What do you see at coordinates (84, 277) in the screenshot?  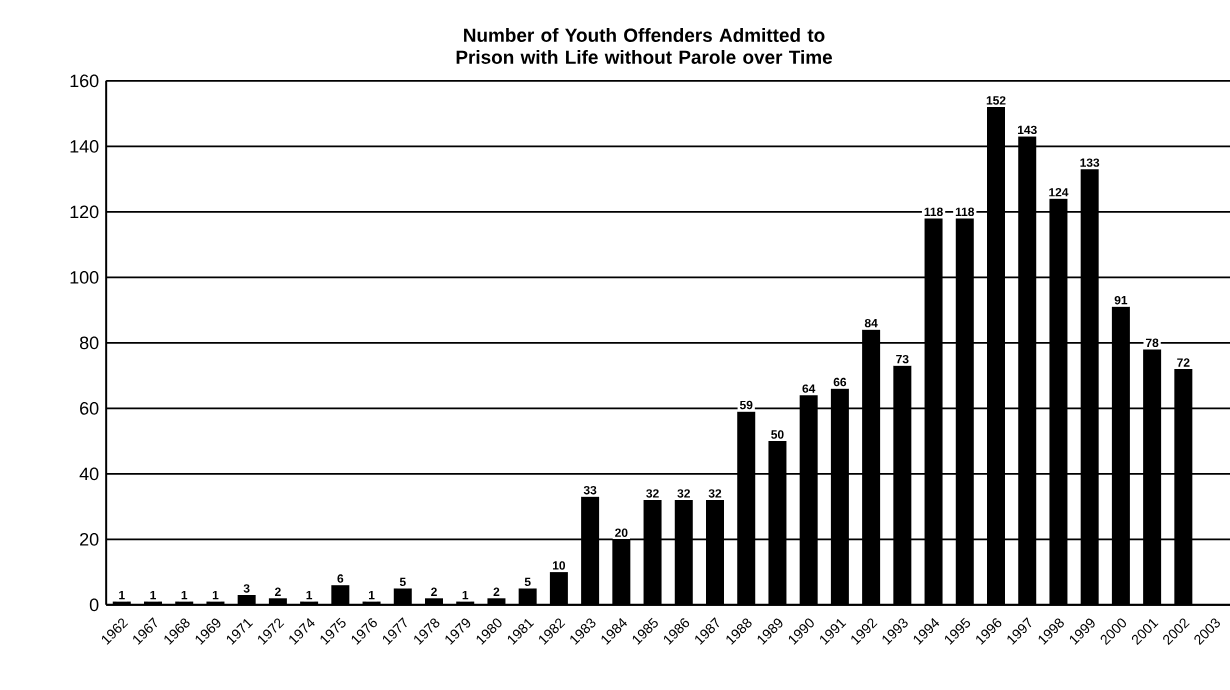 I see `y-tick-label: 100` at bounding box center [84, 277].